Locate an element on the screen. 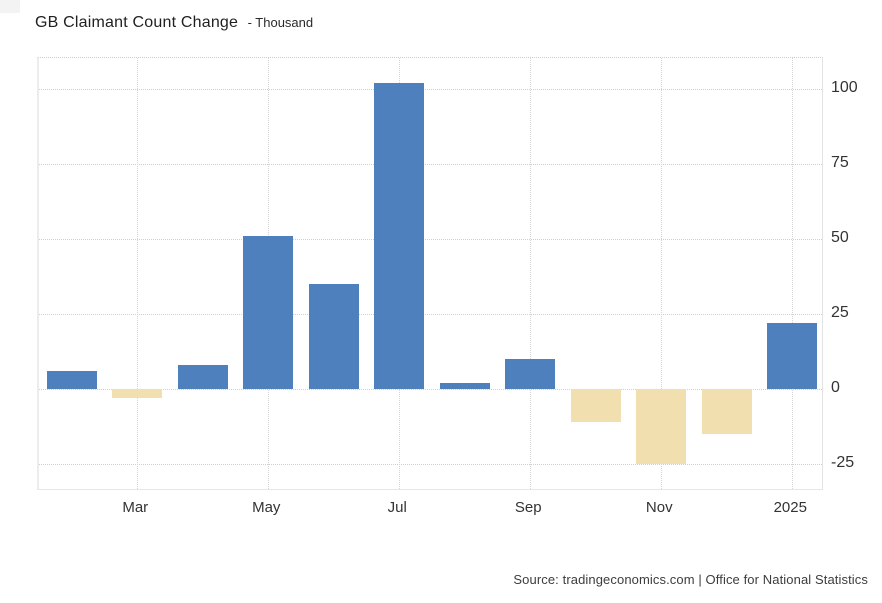 Image resolution: width=882 pixels, height=603 pixels. y-axis-label--25: -25 is located at coordinates (843, 463).